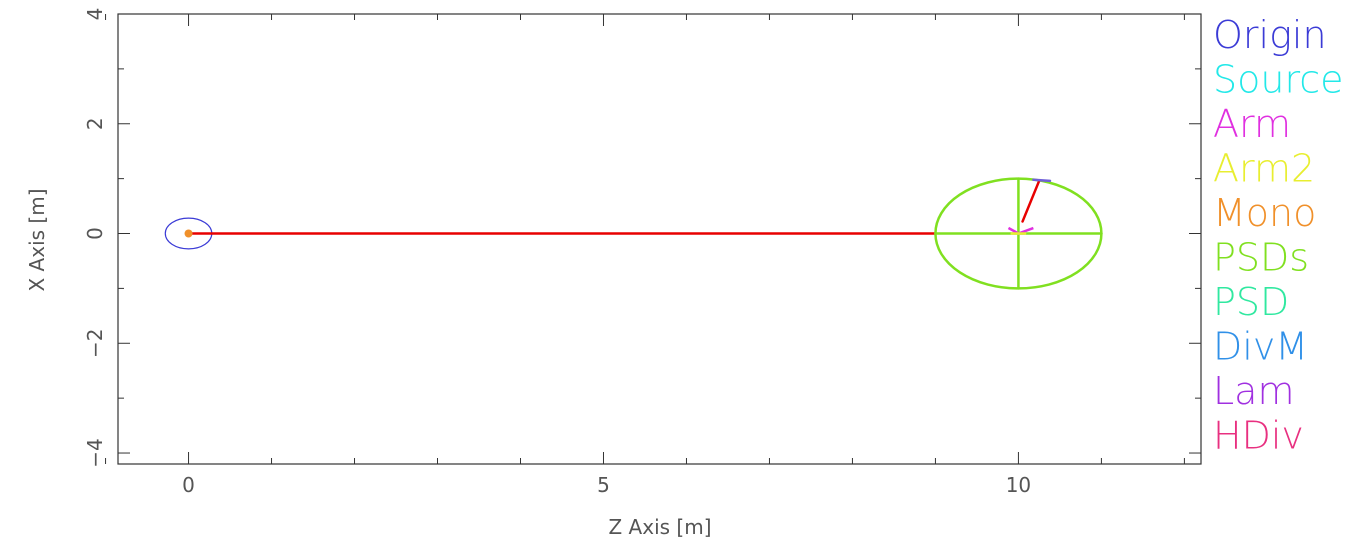  What do you see at coordinates (188, 485) in the screenshot?
I see `x-tick-label: 0` at bounding box center [188, 485].